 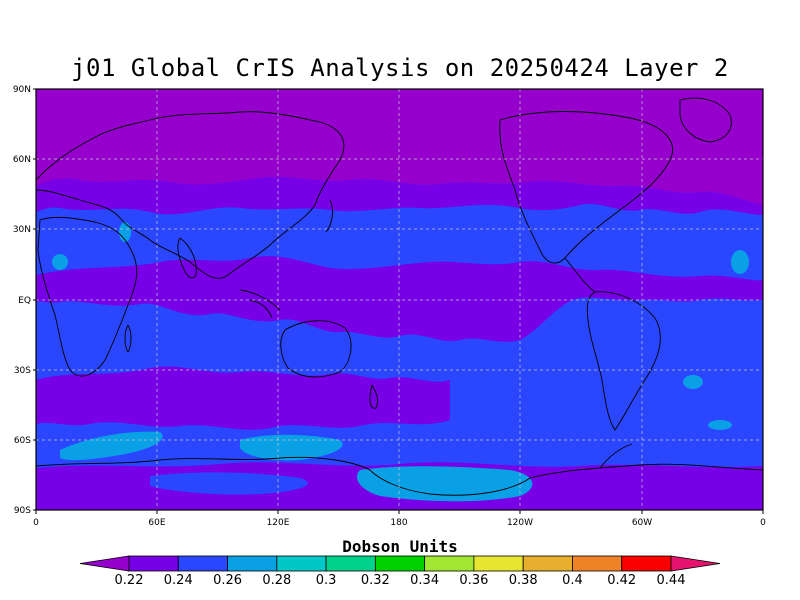 What do you see at coordinates (326, 580) in the screenshot?
I see `colorbar-tick-label: 0.3` at bounding box center [326, 580].